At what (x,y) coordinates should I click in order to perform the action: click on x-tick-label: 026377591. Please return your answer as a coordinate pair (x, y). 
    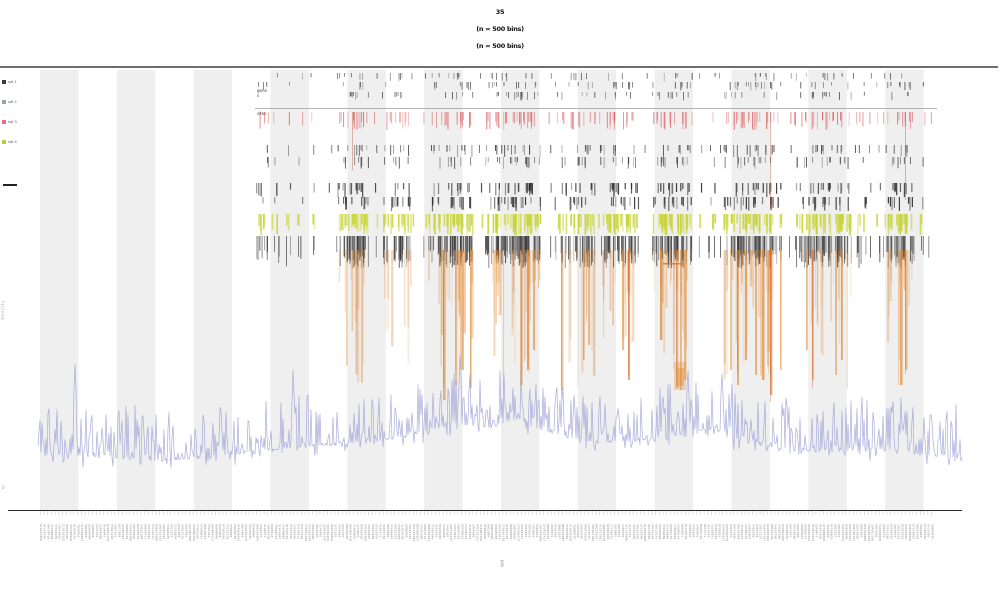
    Looking at the image, I should click on (764, 532).